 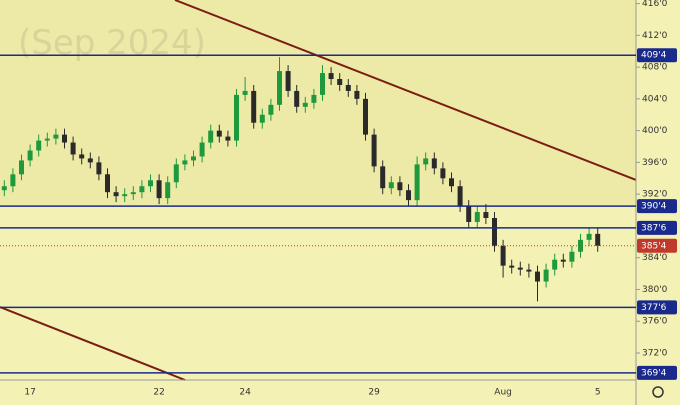 What do you see at coordinates (654, 373) in the screenshot?
I see `level-label: 369'4` at bounding box center [654, 373].